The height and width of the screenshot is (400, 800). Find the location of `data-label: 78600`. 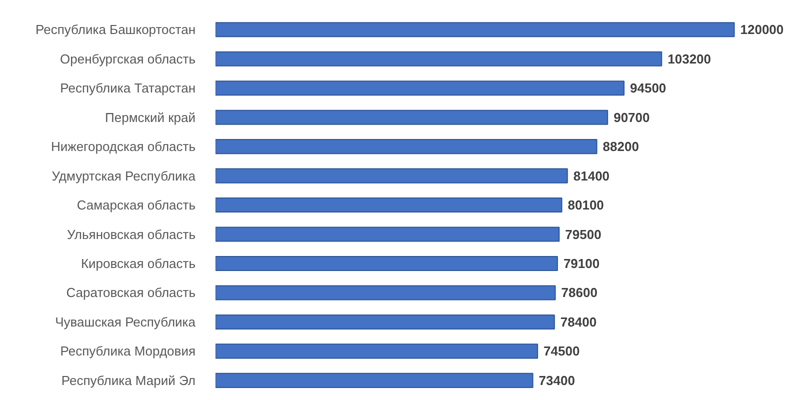

data-label: 78600 is located at coordinates (579, 292).